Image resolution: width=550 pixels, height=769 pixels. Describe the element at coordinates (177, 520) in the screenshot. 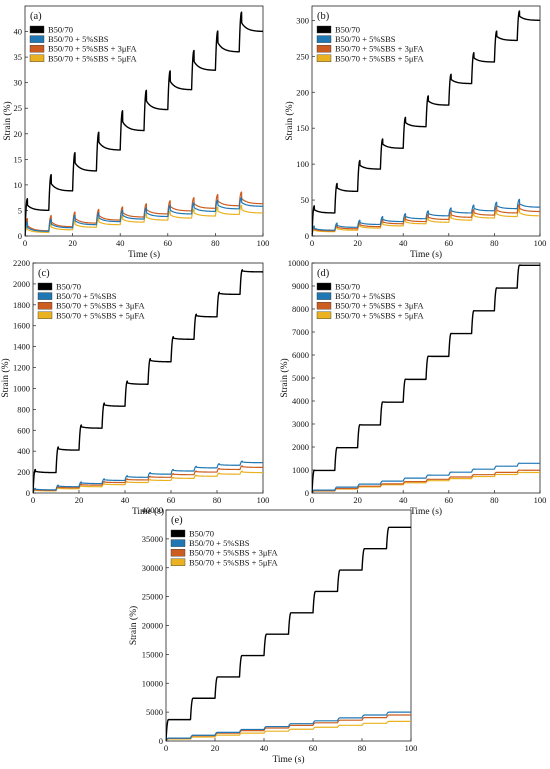

I see `panel-label: (e)` at that location.